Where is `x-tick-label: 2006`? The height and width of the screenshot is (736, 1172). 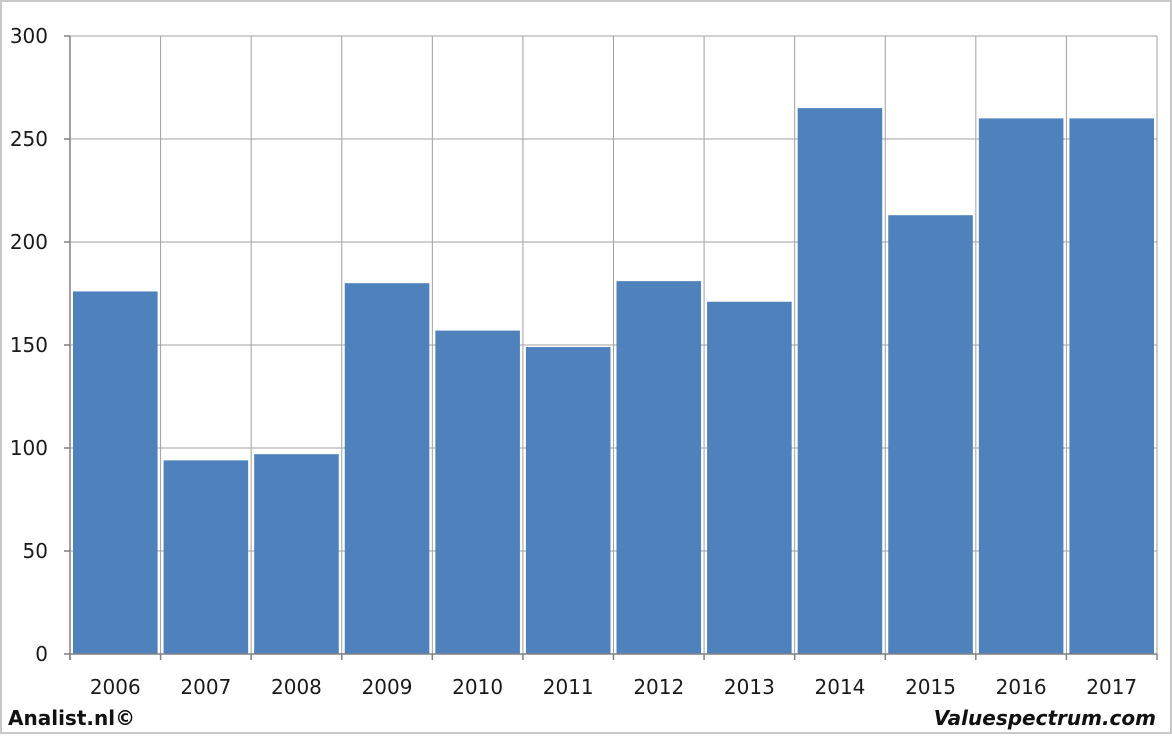 x-tick-label: 2006 is located at coordinates (115, 687).